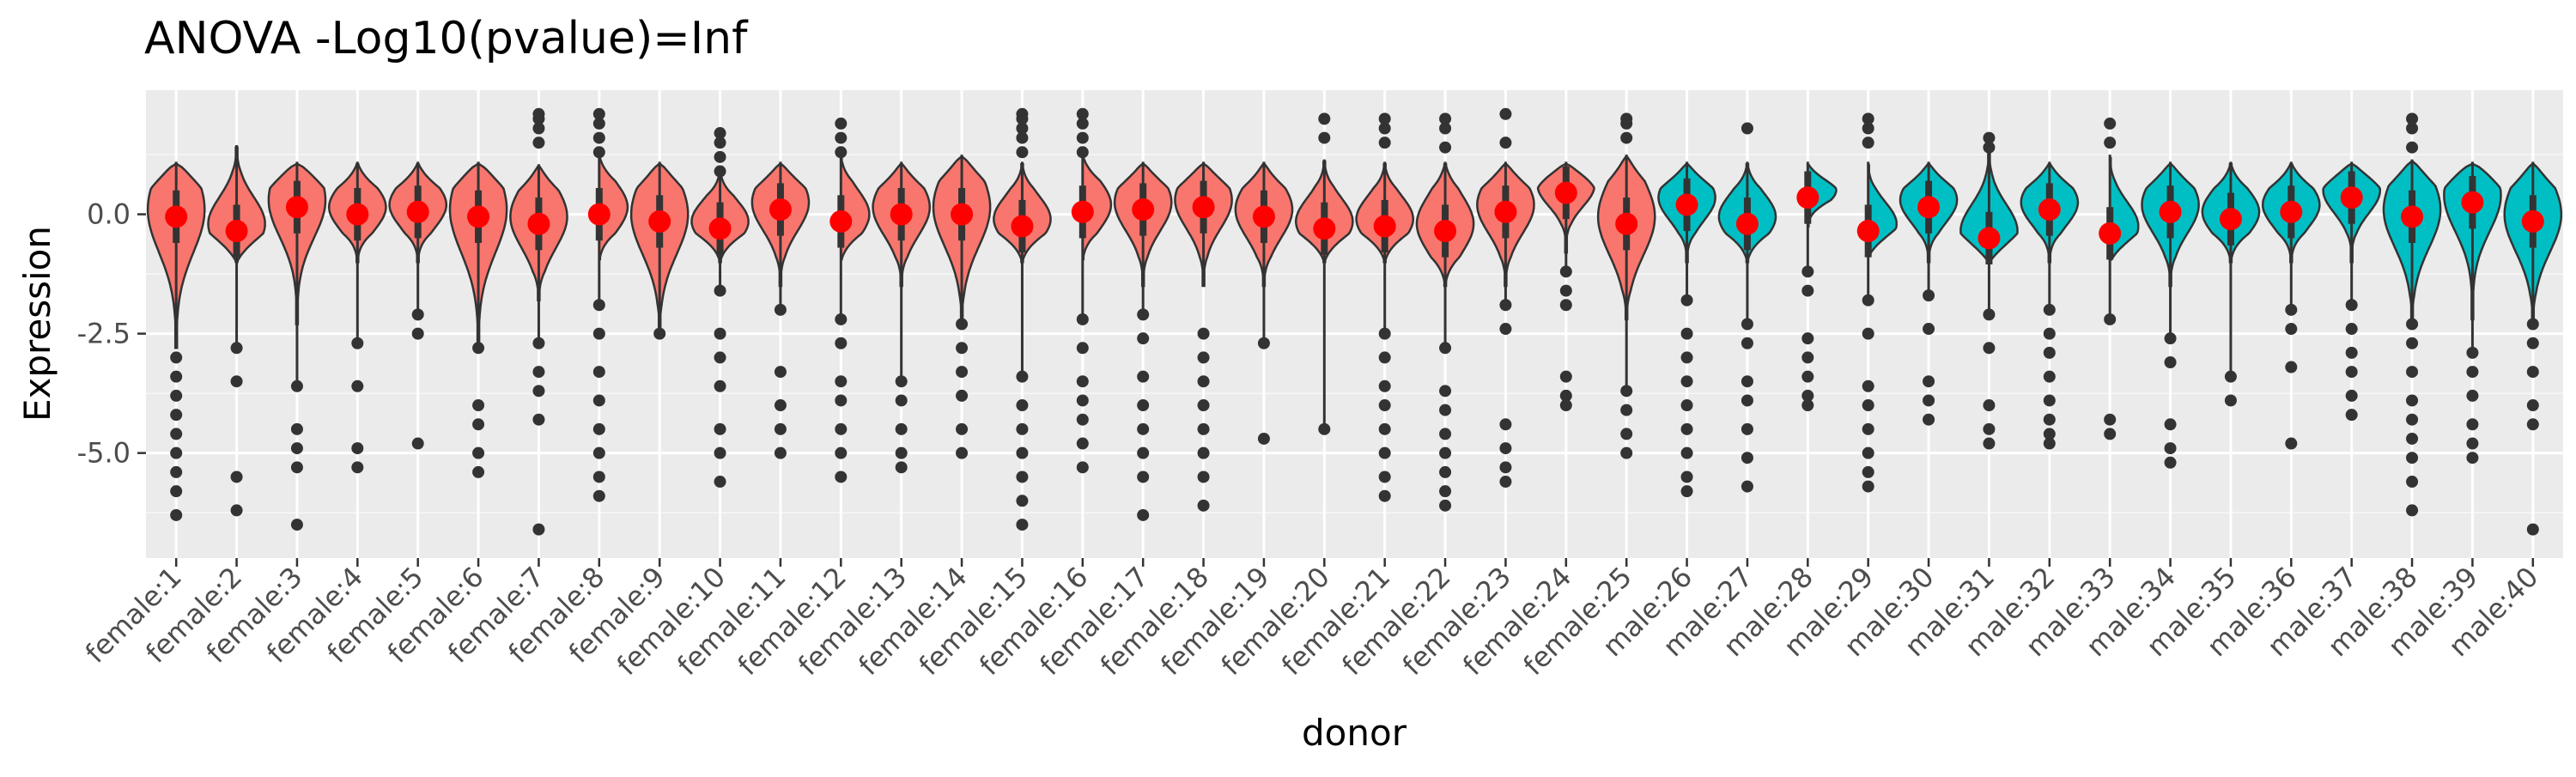 The width and height of the screenshot is (2576, 777). I want to click on y-axis-title: Expression, so click(37, 324).